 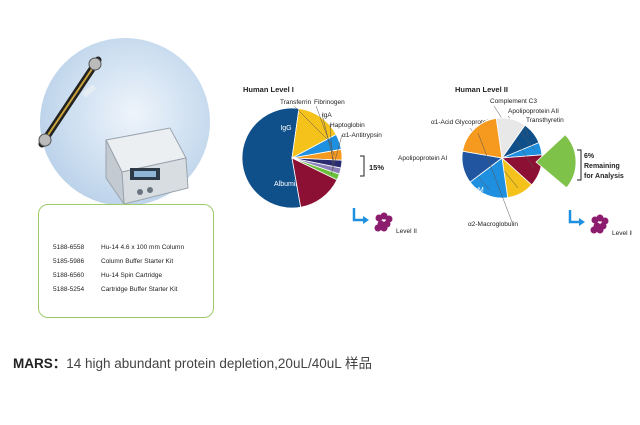 I want to click on slice-label: Transthyretin, so click(x=545, y=120).